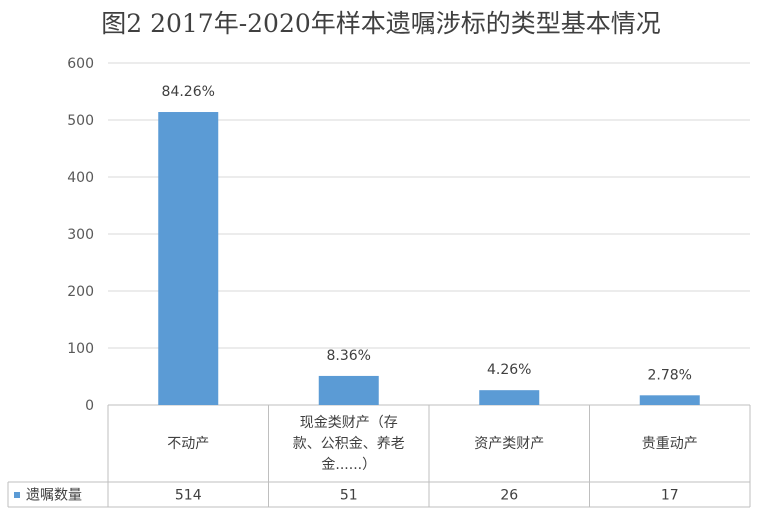 This screenshot has width=762, height=520. What do you see at coordinates (188, 496) in the screenshot?
I see `table-value-cell: 514` at bounding box center [188, 496].